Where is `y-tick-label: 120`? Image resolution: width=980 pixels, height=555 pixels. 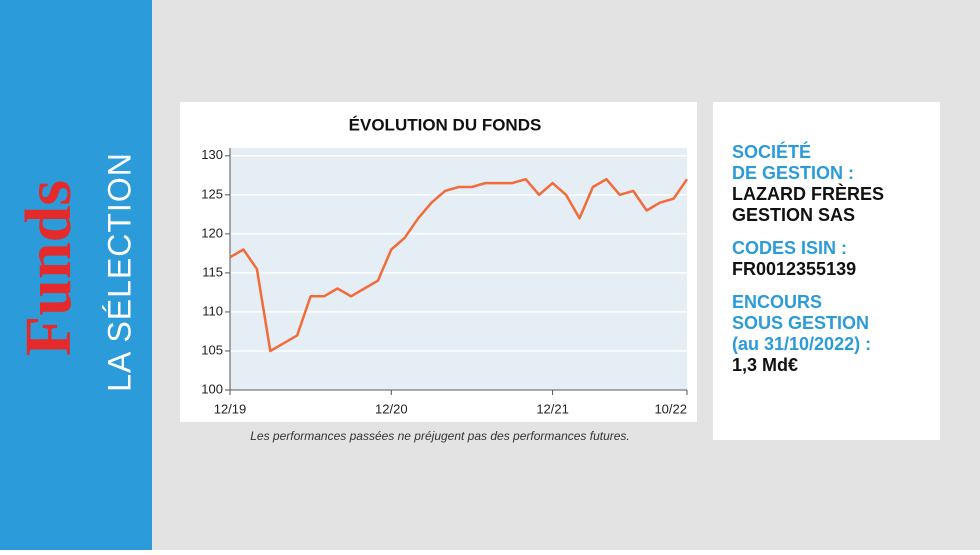 y-tick-label: 120 is located at coordinates (212, 232).